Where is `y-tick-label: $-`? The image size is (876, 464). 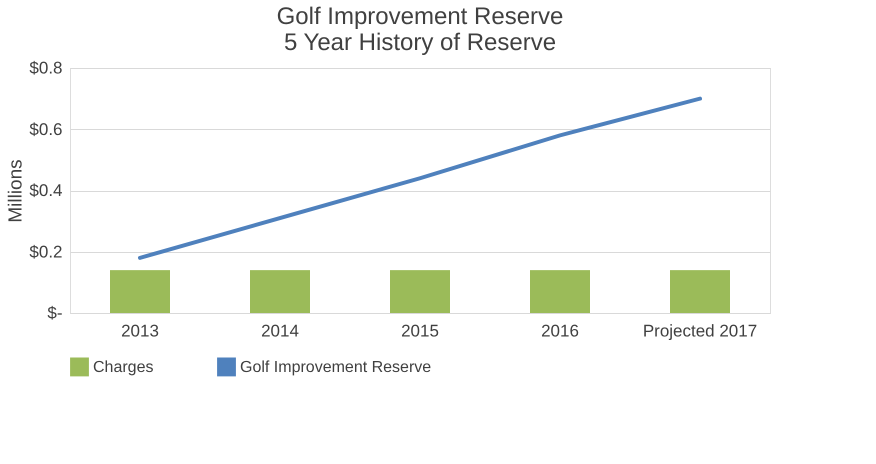
y-tick-label: $- is located at coordinates (54, 313).